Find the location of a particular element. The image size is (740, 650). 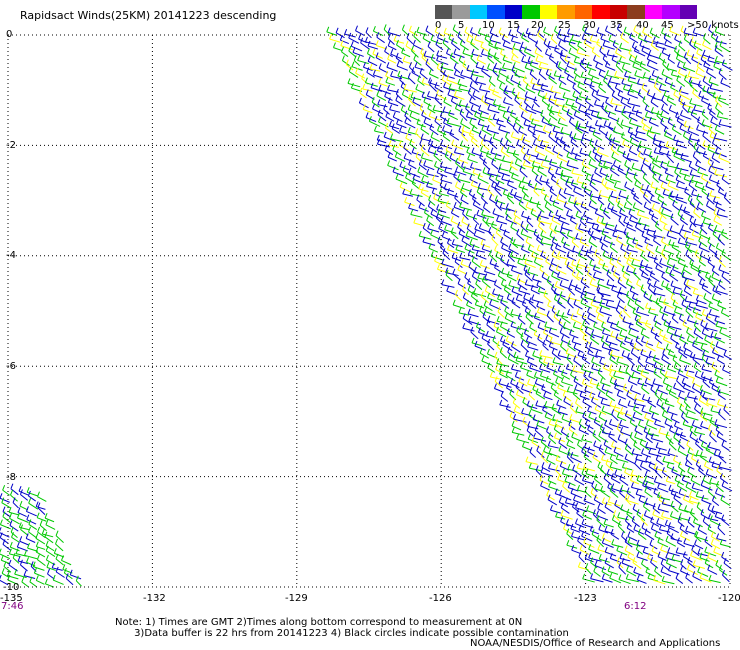

lon-tick-label: -120 is located at coordinates (729, 598).